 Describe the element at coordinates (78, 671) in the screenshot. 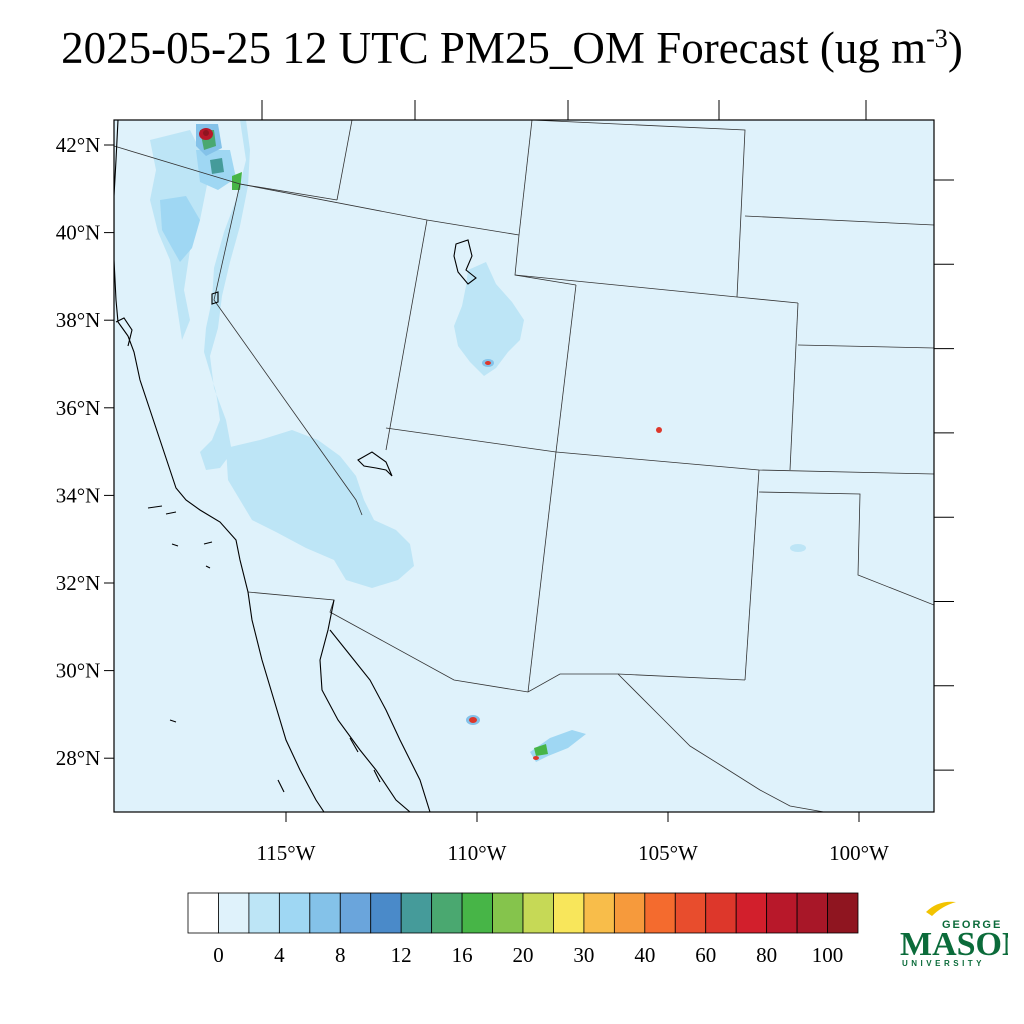

I see `lat-label: 30°N` at that location.